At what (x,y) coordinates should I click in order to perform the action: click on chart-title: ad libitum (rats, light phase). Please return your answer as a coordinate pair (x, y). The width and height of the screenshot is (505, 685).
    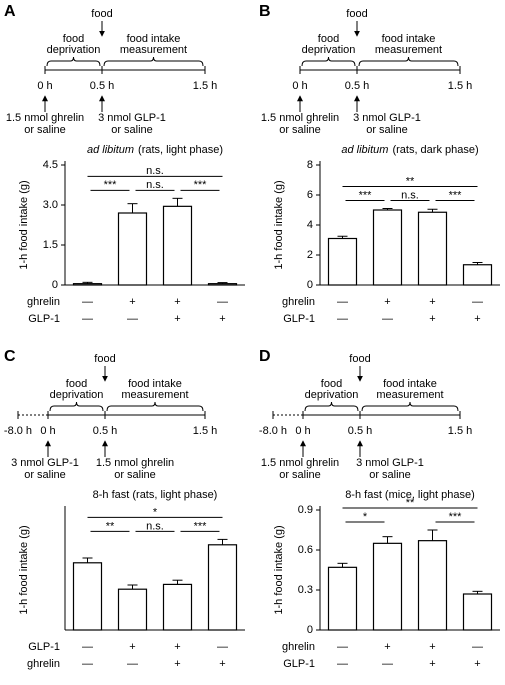
    Looking at the image, I should click on (155, 150).